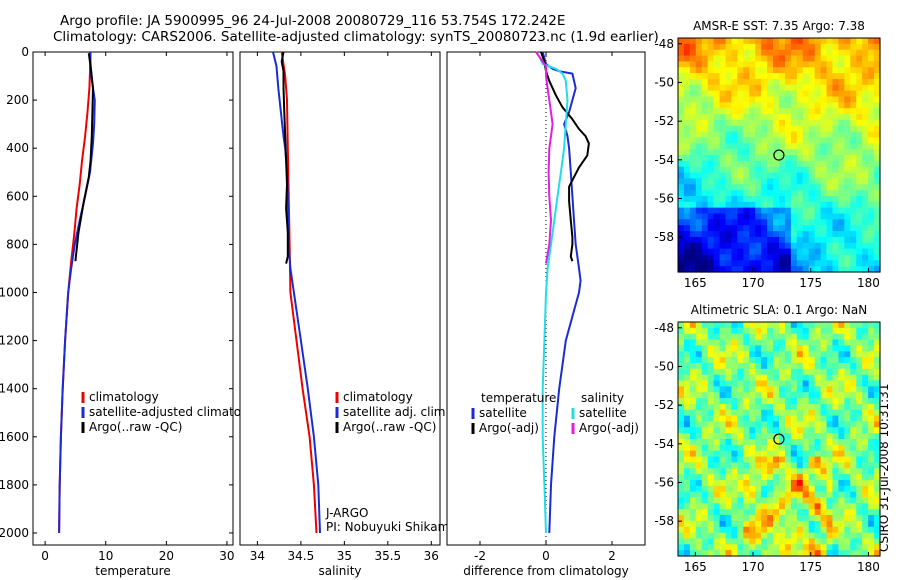 The image size is (900, 580). What do you see at coordinates (518, 398) in the screenshot?
I see `legend-header: temperature` at bounding box center [518, 398].